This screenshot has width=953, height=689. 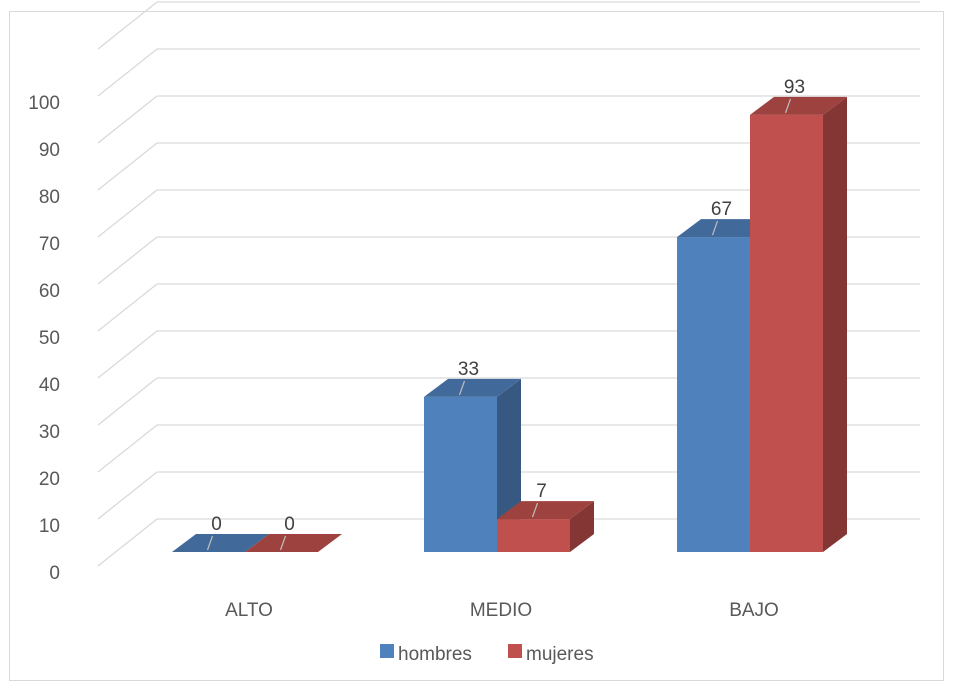 What do you see at coordinates (49, 150) in the screenshot?
I see `y-tick-label: 90` at bounding box center [49, 150].